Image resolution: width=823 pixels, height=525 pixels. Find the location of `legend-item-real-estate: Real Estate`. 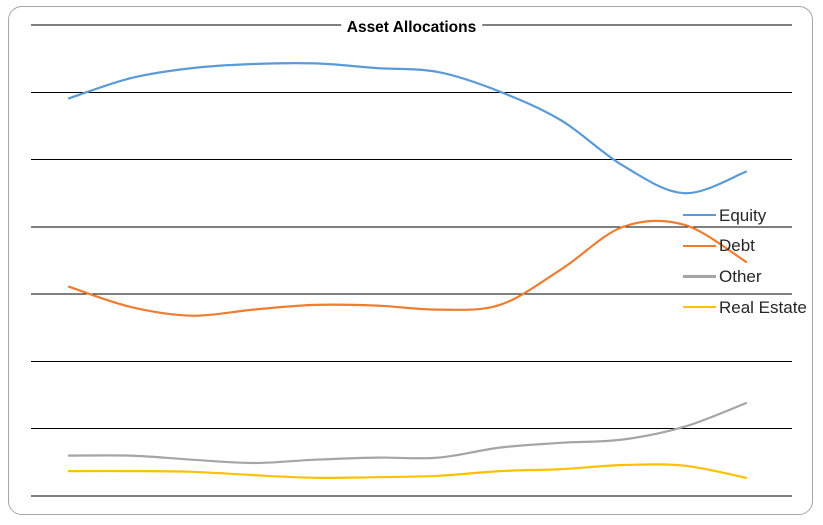

legend-item-real-estate: Real Estate is located at coordinates (745, 307).